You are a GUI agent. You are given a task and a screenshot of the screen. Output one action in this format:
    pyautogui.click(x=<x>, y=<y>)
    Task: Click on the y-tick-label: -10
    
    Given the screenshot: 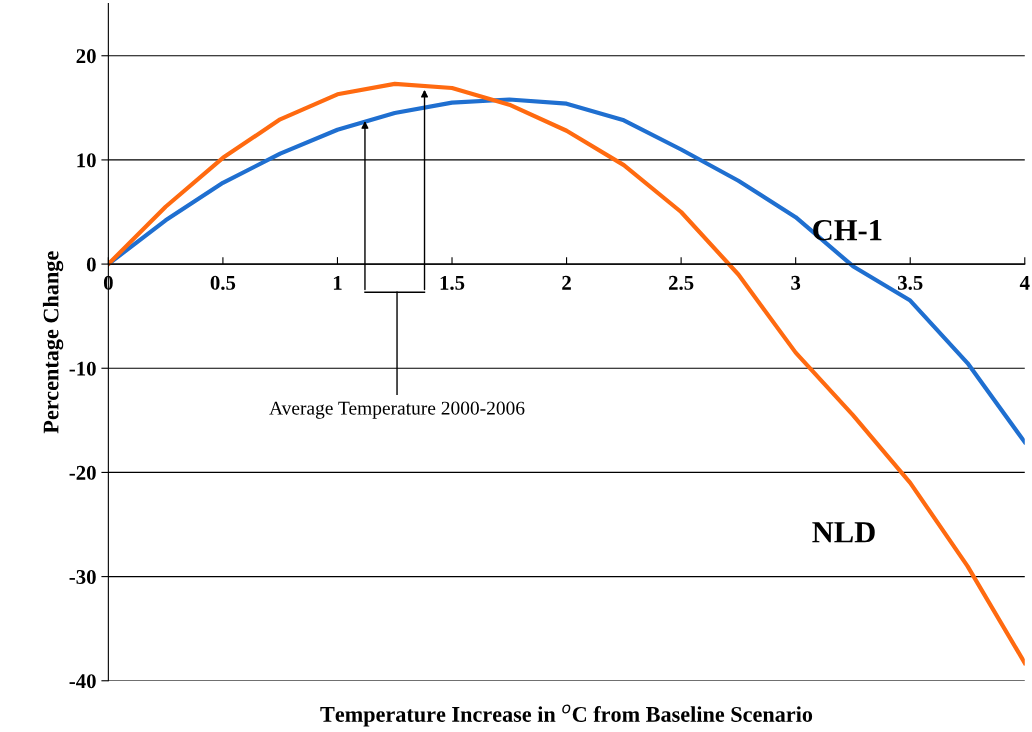 What is the action you would take?
    pyautogui.click(x=82, y=368)
    